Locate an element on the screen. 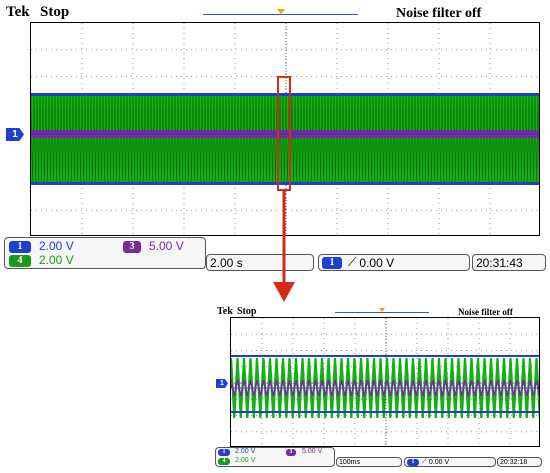 The width and height of the screenshot is (550, 473). clock-time: 20:32:18 is located at coordinates (514, 462).